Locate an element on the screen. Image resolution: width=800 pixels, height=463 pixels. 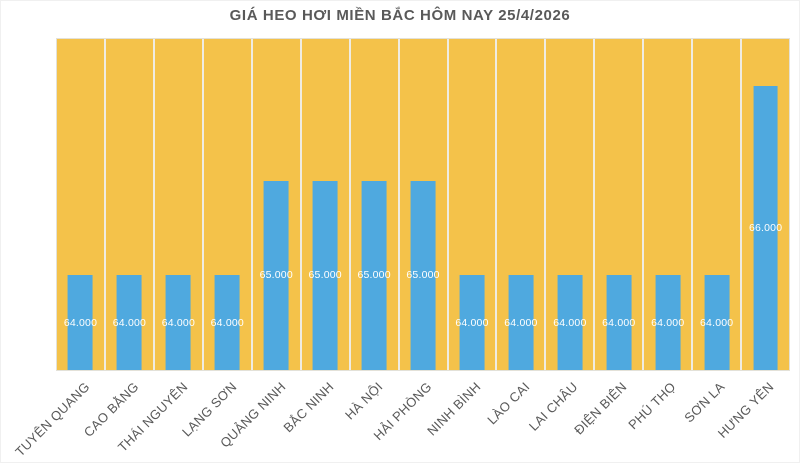
category-band: 66.000 is located at coordinates (766, 204).